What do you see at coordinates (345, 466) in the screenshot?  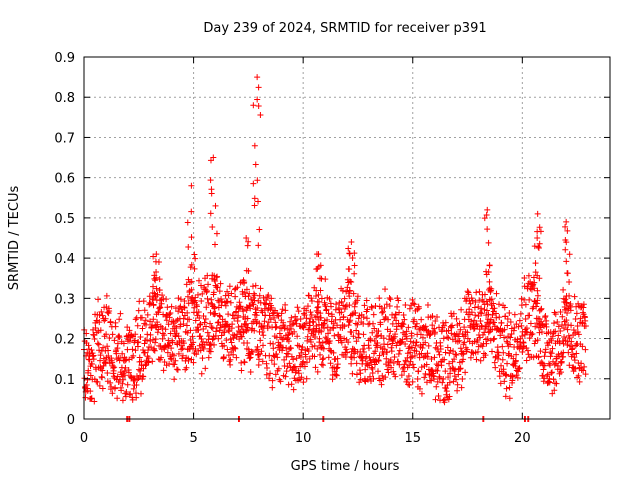 I see `x-axis-label: GPS time / hours` at bounding box center [345, 466].